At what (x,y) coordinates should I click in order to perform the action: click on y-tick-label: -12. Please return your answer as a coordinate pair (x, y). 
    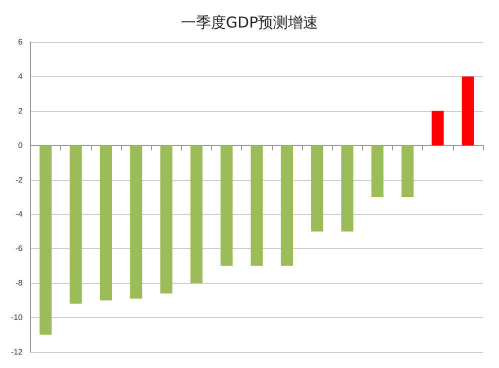
    Looking at the image, I should click on (17, 352).